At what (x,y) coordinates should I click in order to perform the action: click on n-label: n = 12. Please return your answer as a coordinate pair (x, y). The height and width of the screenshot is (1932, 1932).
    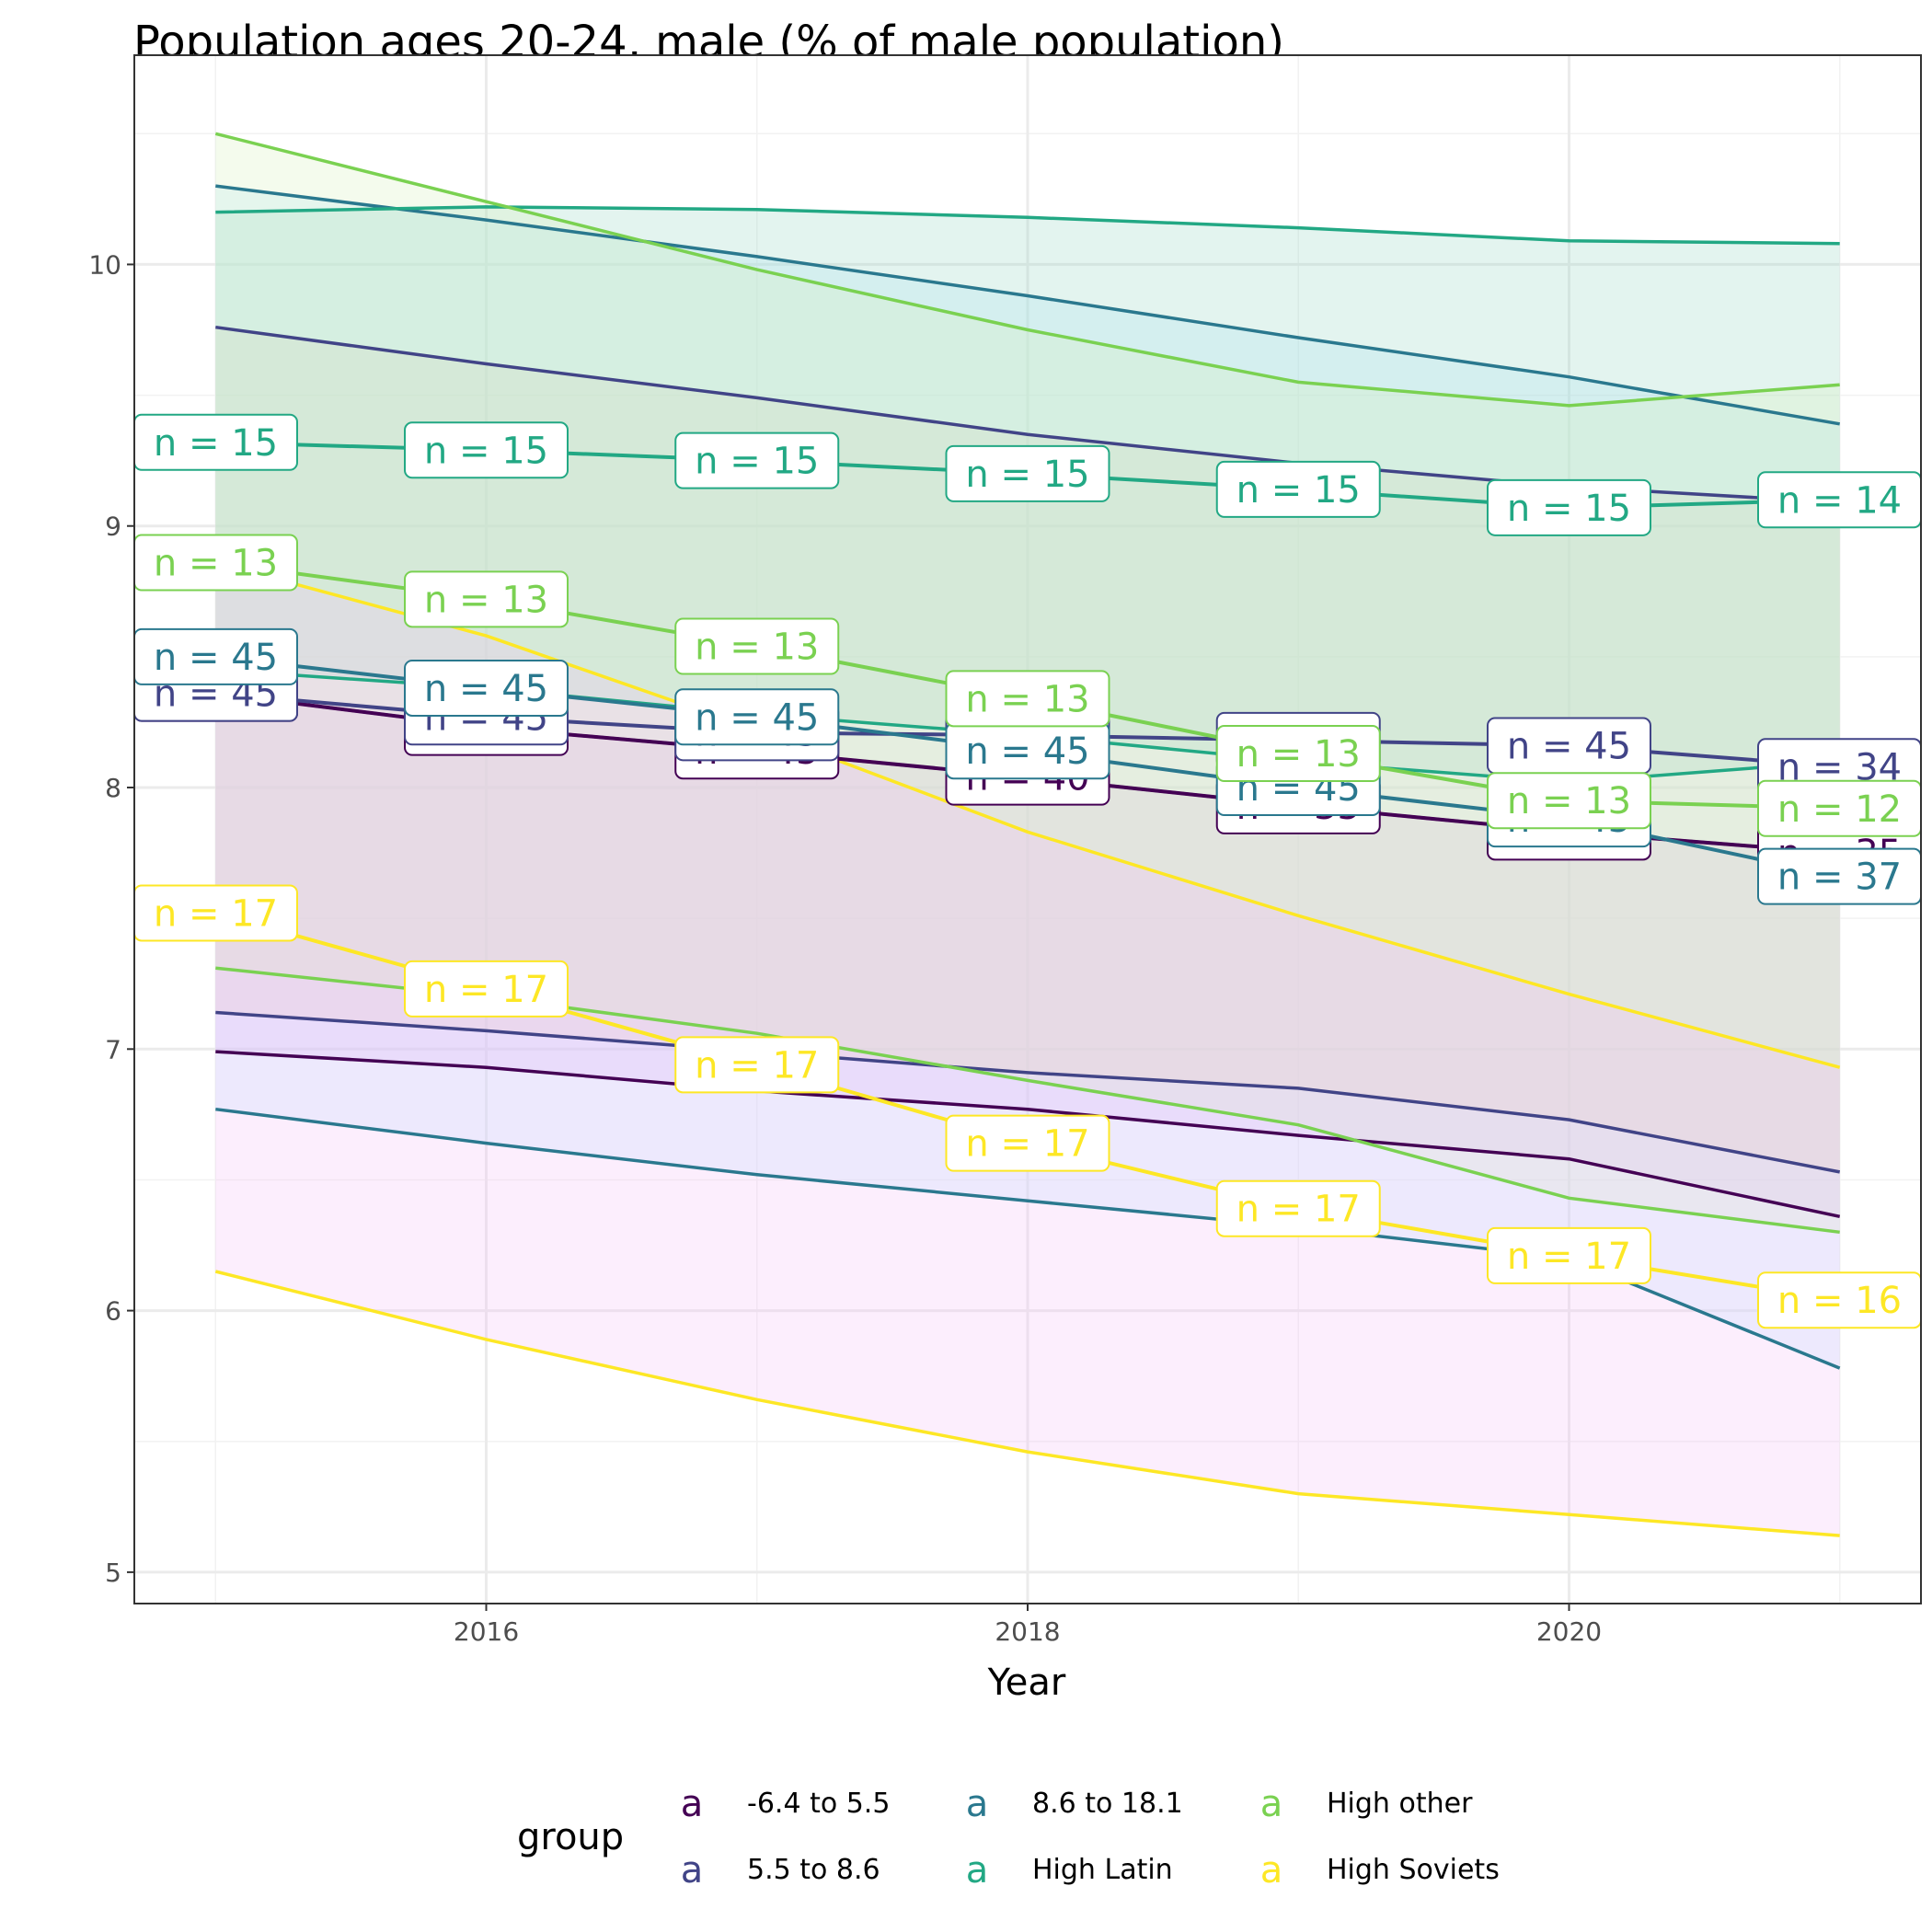
    Looking at the image, I should click on (1839, 808).